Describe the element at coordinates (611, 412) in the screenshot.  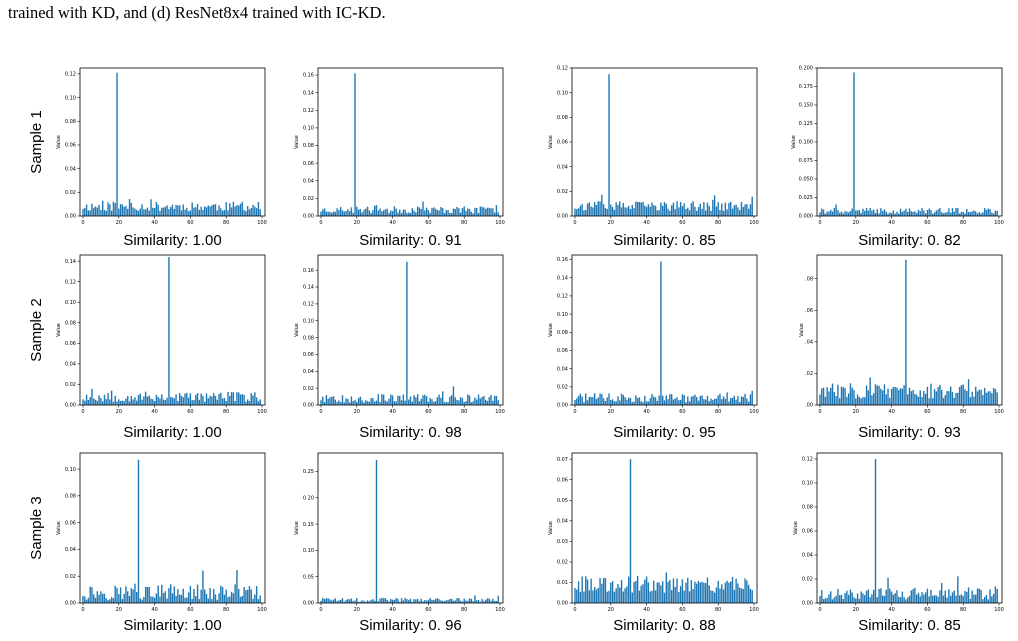
I see `x-tick-label: 20` at that location.